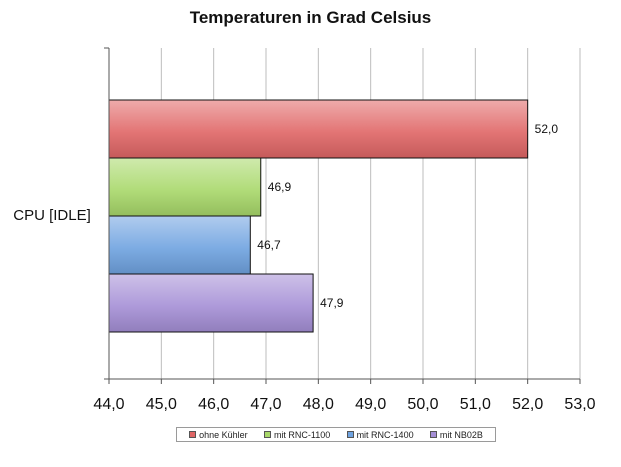  Describe the element at coordinates (318, 129) in the screenshot. I see `bar-ohne-k-hler` at that location.